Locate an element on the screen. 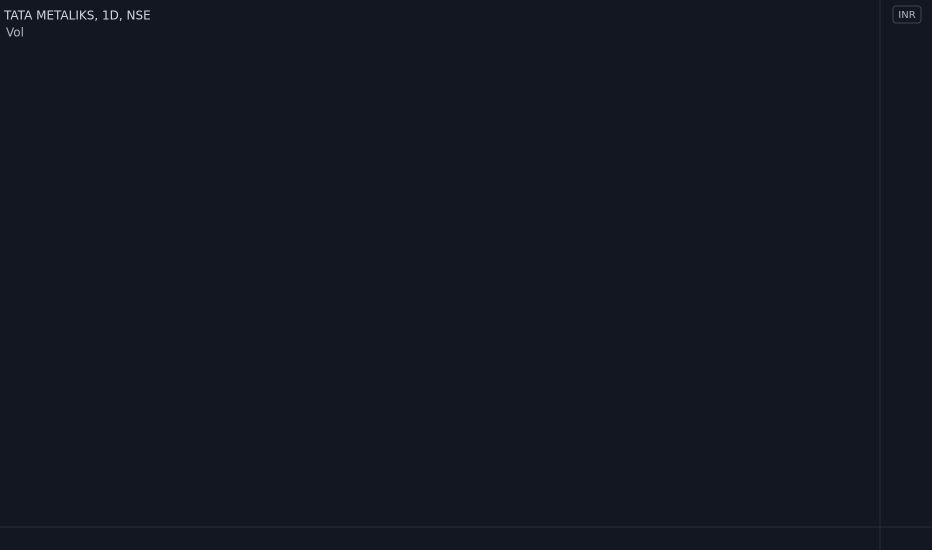 The image size is (932, 550). price-axis is located at coordinates (906, 275).